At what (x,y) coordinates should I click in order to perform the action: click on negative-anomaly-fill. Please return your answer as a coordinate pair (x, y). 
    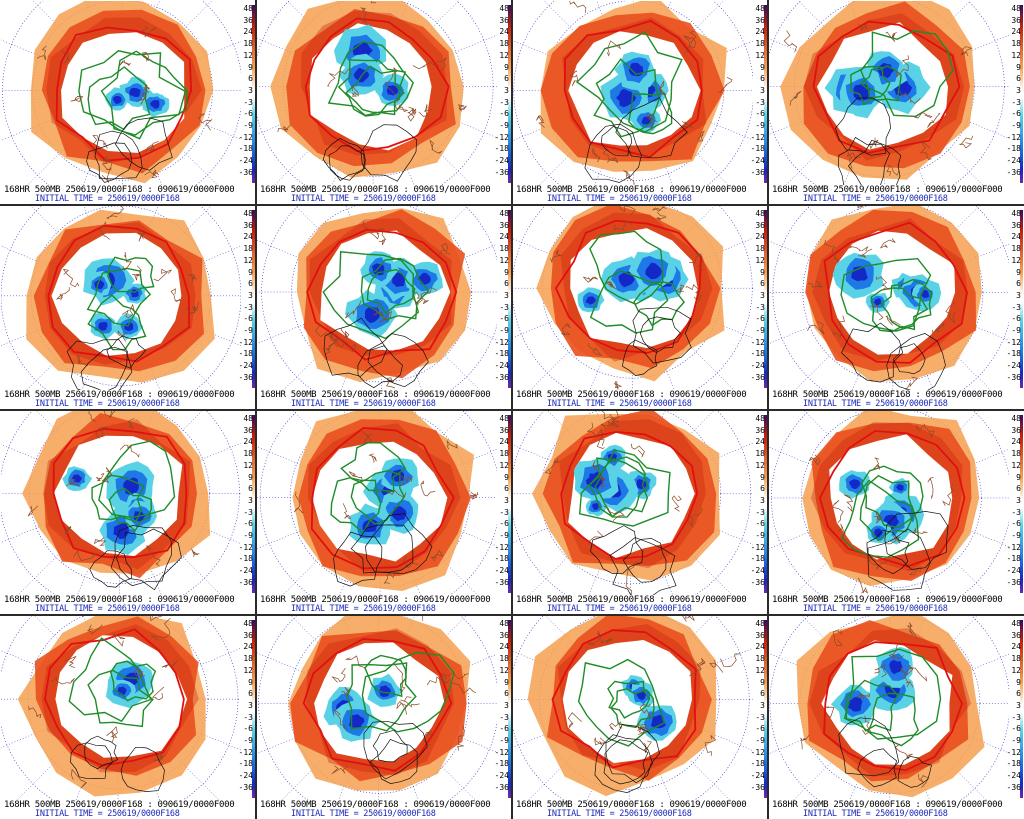
    Looking at the image, I should click on (896, 667).